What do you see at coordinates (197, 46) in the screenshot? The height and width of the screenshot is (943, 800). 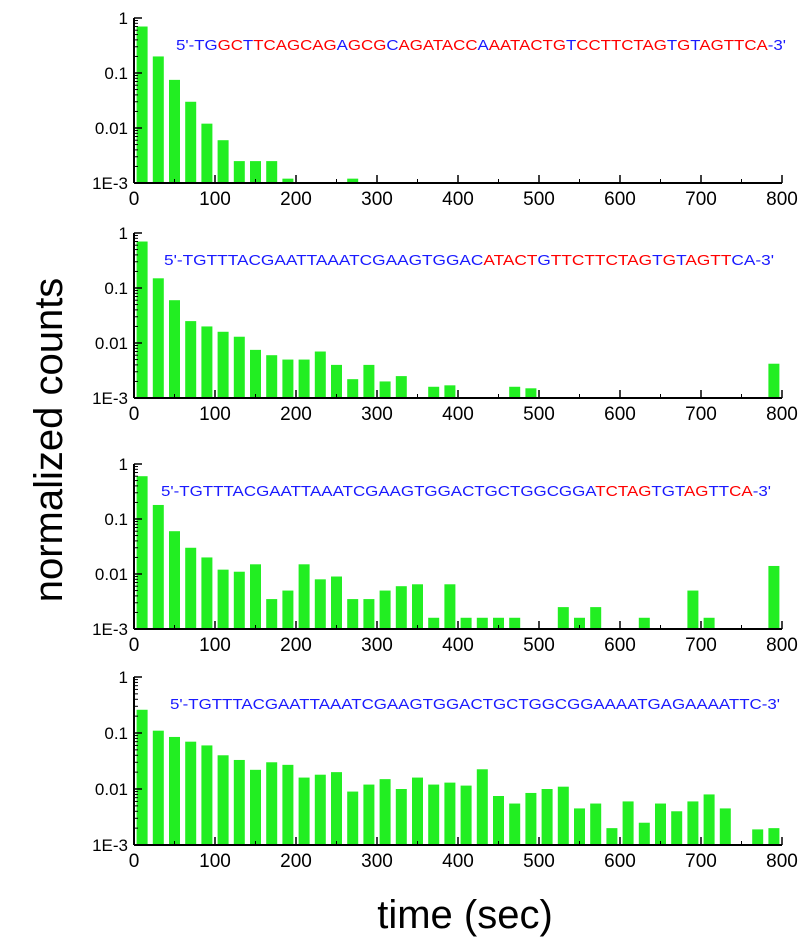 I see `sequence-segment: 5'-TG` at bounding box center [197, 46].